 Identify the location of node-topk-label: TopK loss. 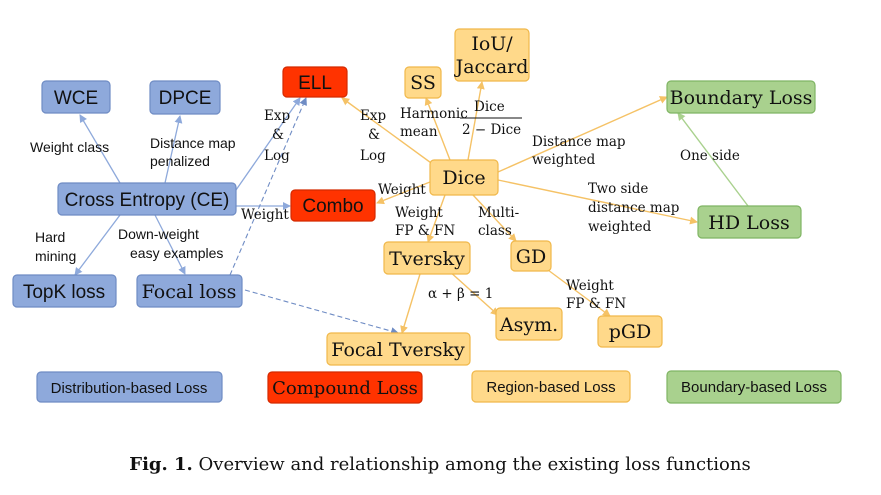
(64, 292).